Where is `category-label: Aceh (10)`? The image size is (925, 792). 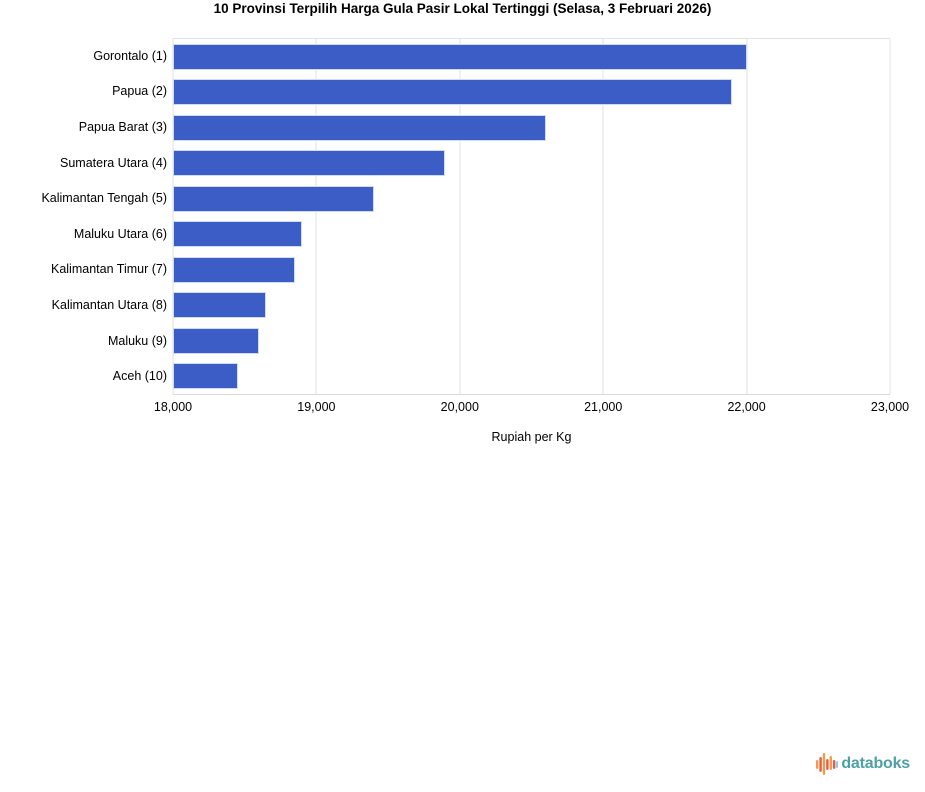
category-label: Aceh (10) is located at coordinates (139, 376).